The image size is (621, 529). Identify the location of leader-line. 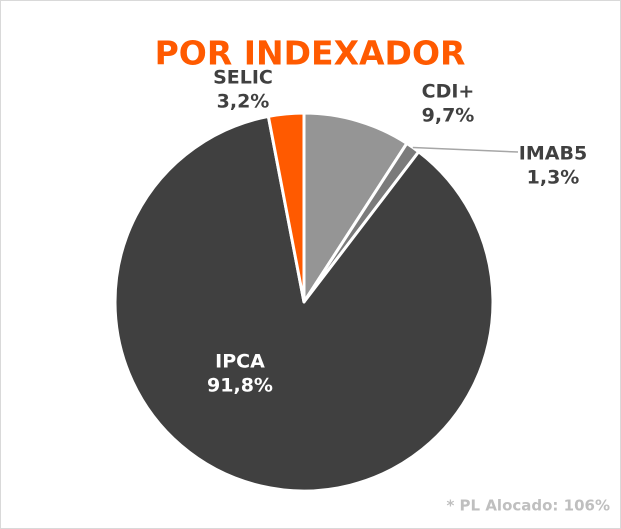
(465, 149).